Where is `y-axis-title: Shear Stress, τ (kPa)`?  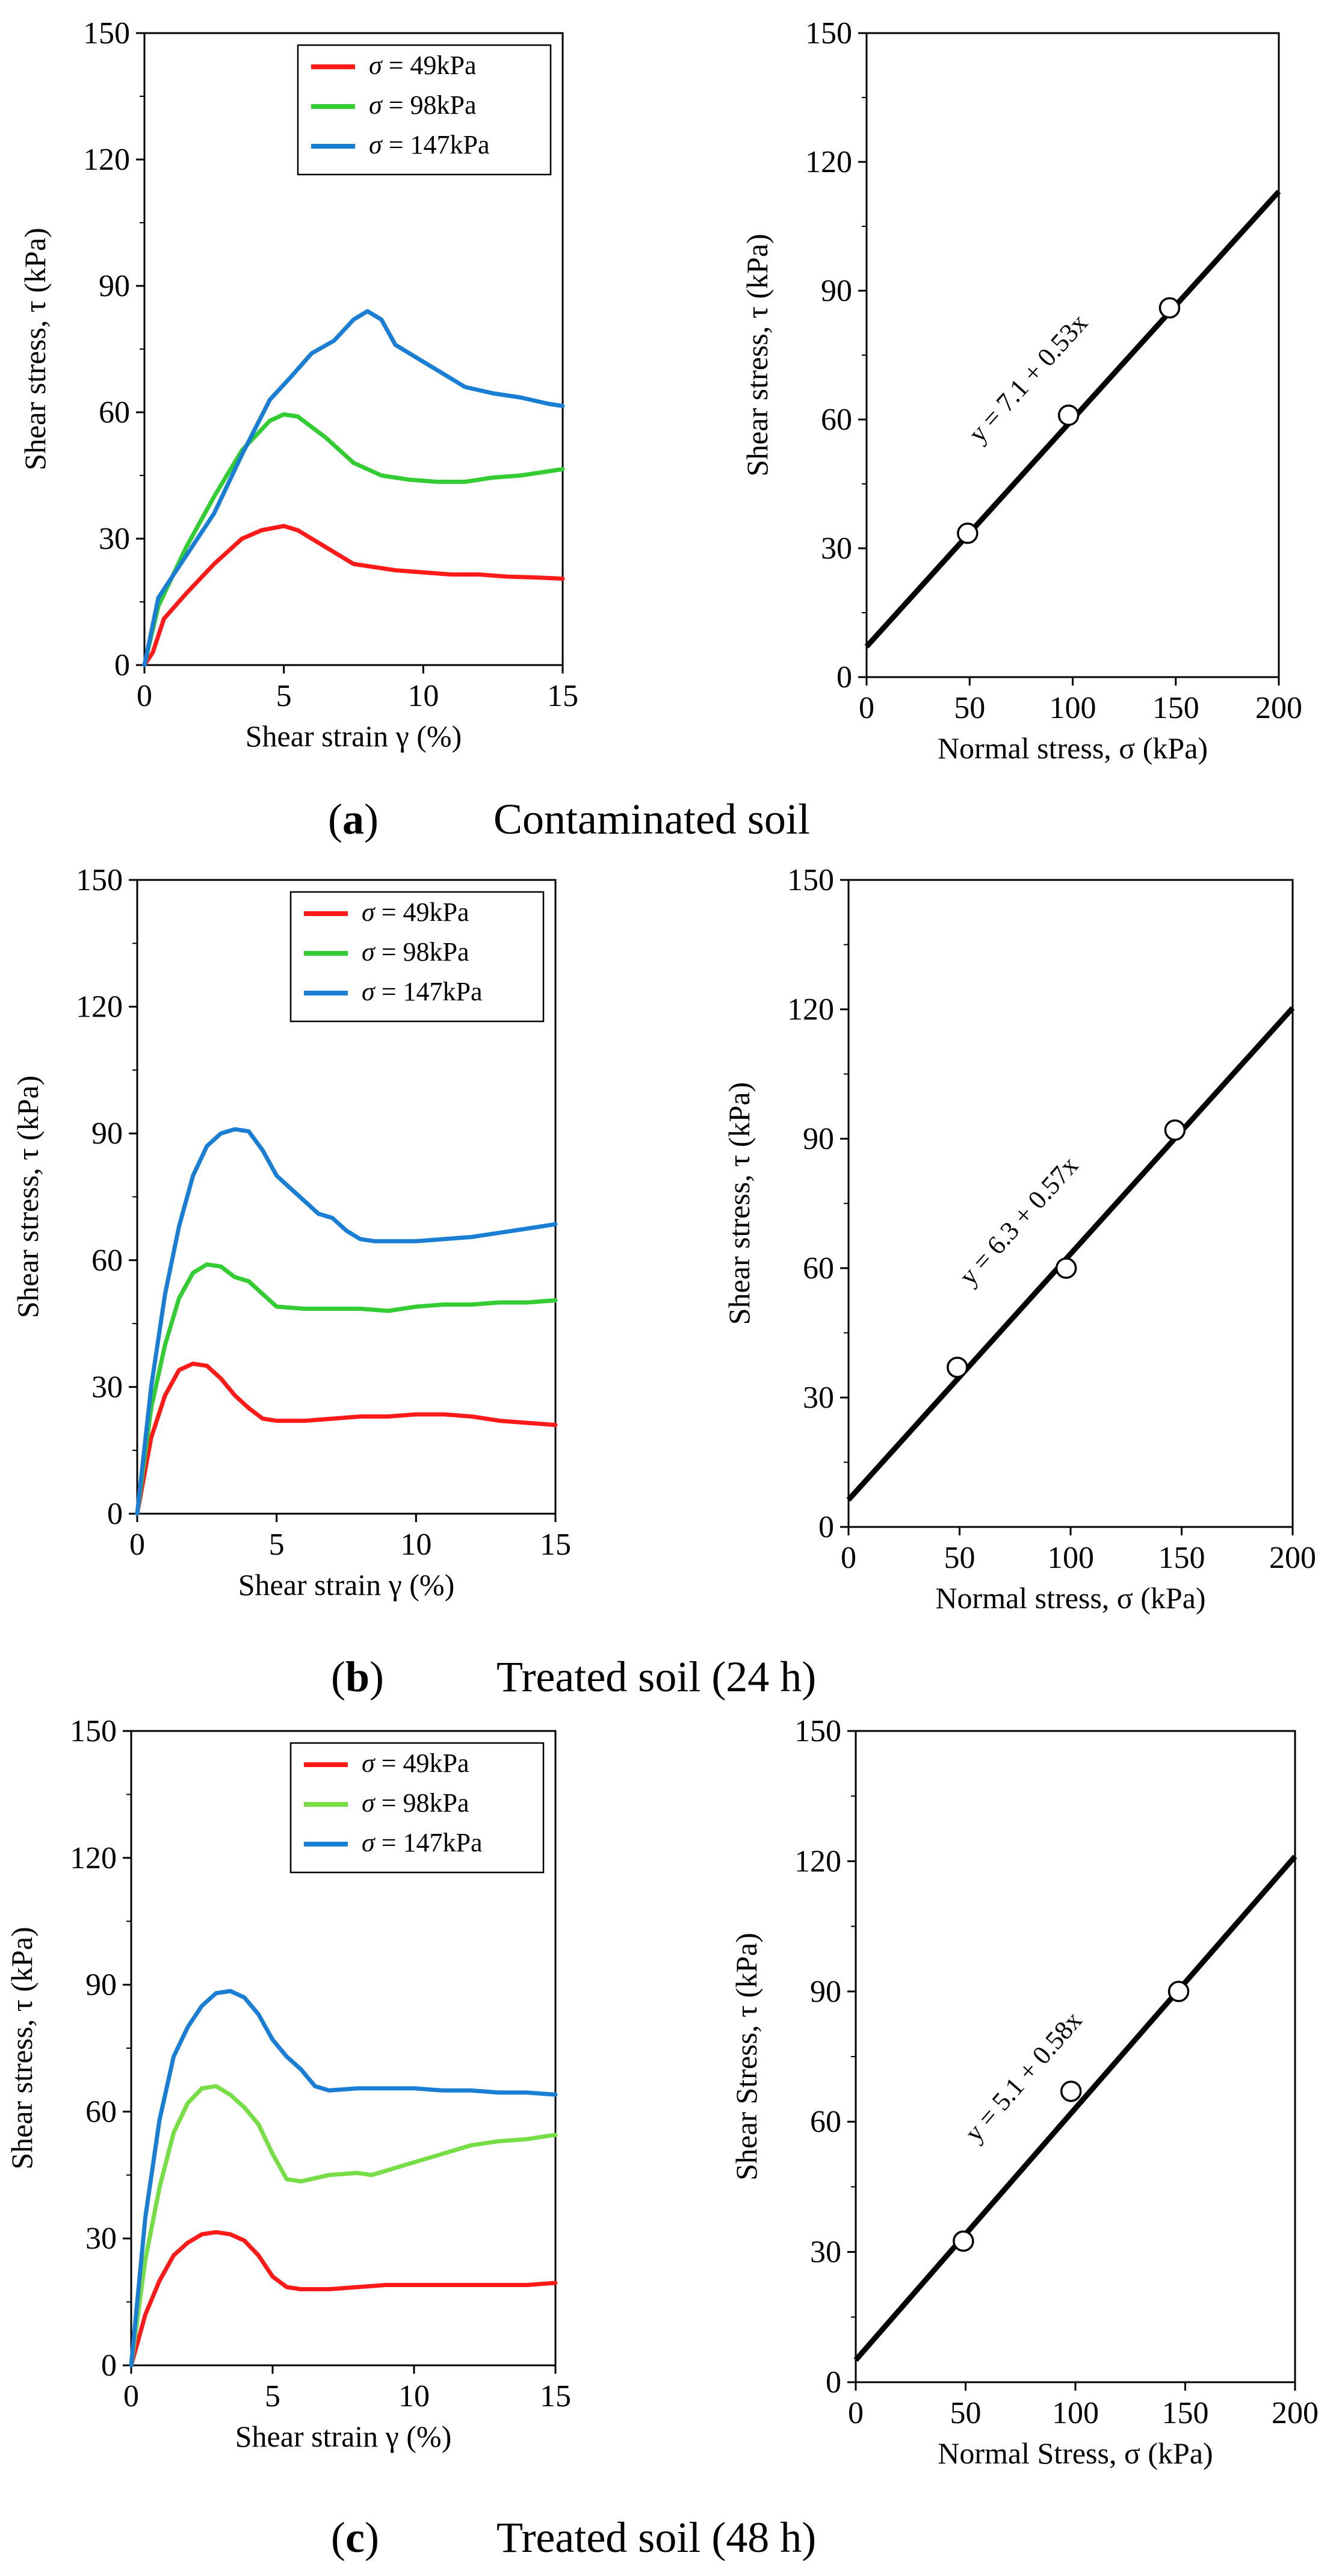 y-axis-title: Shear Stress, τ (kPa) is located at coordinates (746, 2057).